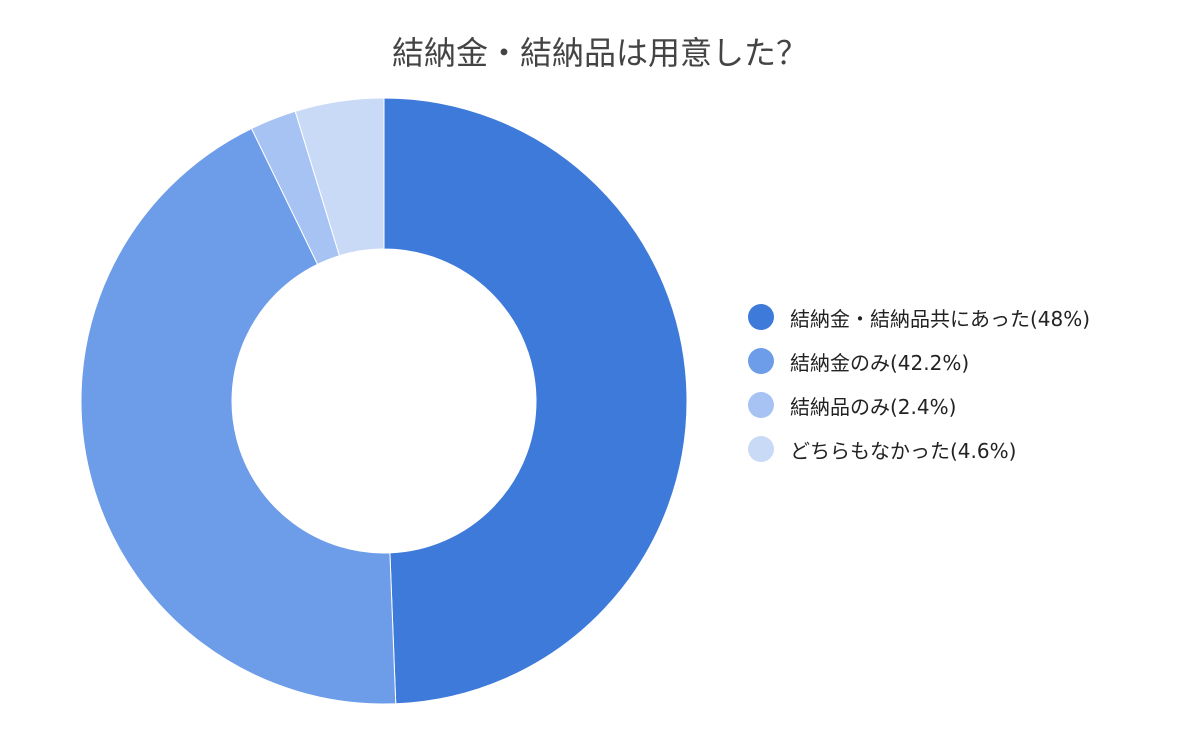  I want to click on legend-item: 結納金・結納品共にあった(48%), so click(919, 317).